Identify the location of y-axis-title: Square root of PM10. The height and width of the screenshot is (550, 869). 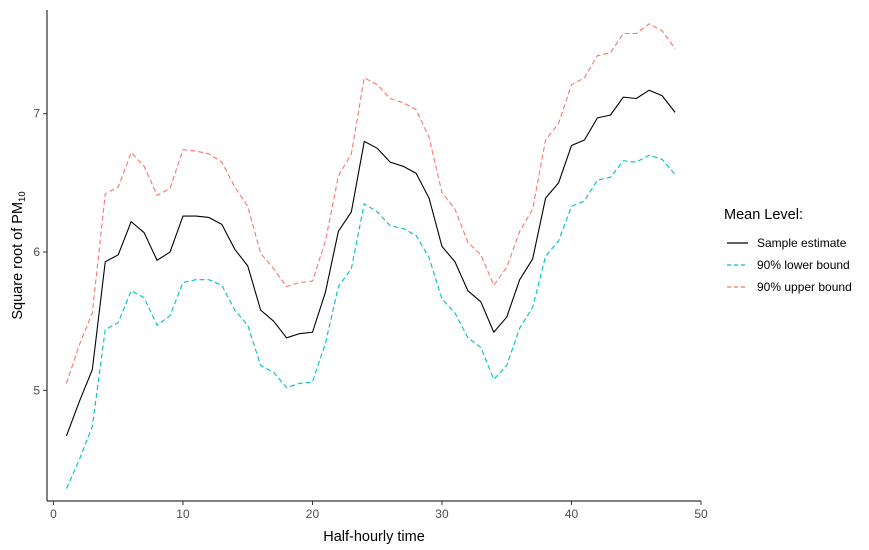
(19, 255).